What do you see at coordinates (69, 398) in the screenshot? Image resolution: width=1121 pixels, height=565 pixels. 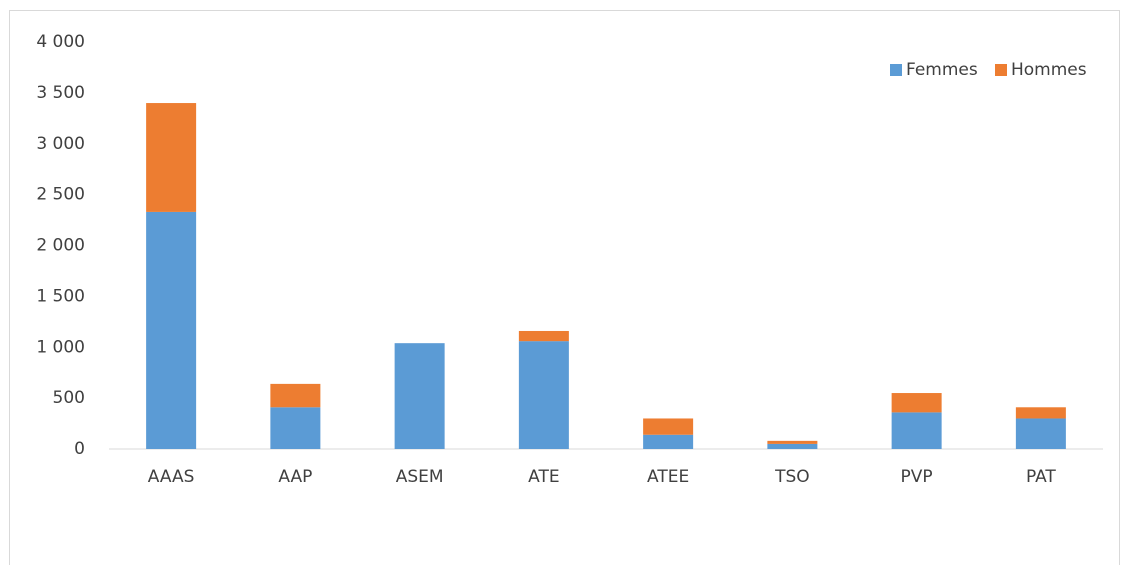 I see `y-tick-label: 500` at bounding box center [69, 398].